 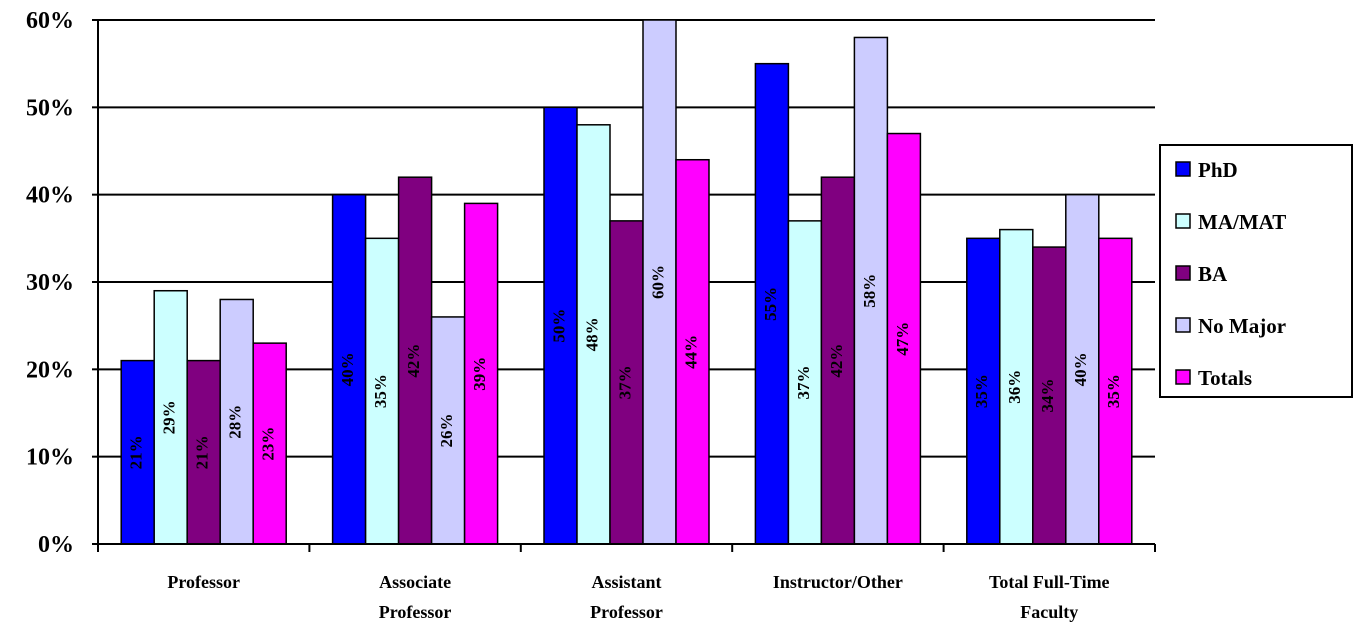 I want to click on legend-label: BA, so click(x=1213, y=274).